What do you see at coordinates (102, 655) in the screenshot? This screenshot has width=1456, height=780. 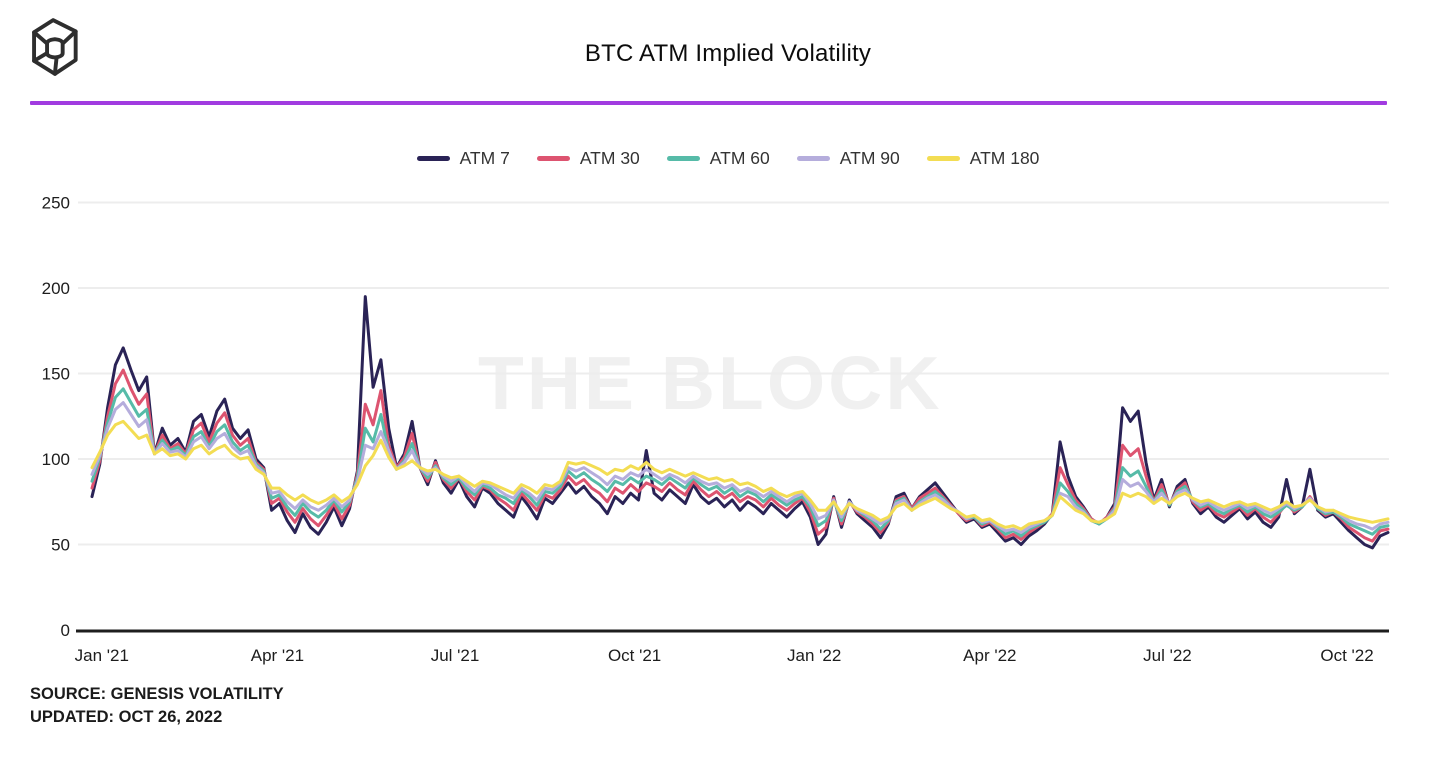 I see `x-axis-tick-label-Jan--21: Jan '21` at bounding box center [102, 655].